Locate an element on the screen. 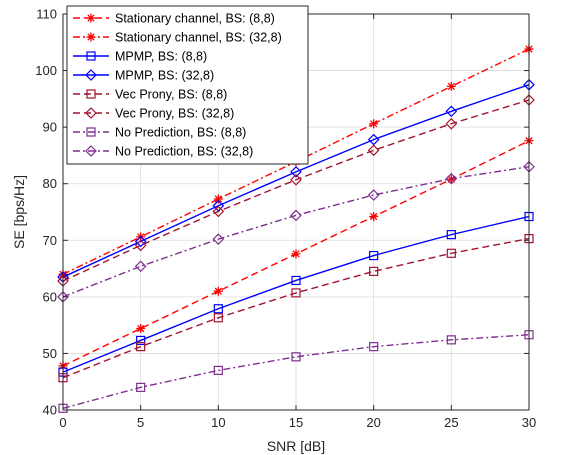  series-line is located at coordinates (296, 371).